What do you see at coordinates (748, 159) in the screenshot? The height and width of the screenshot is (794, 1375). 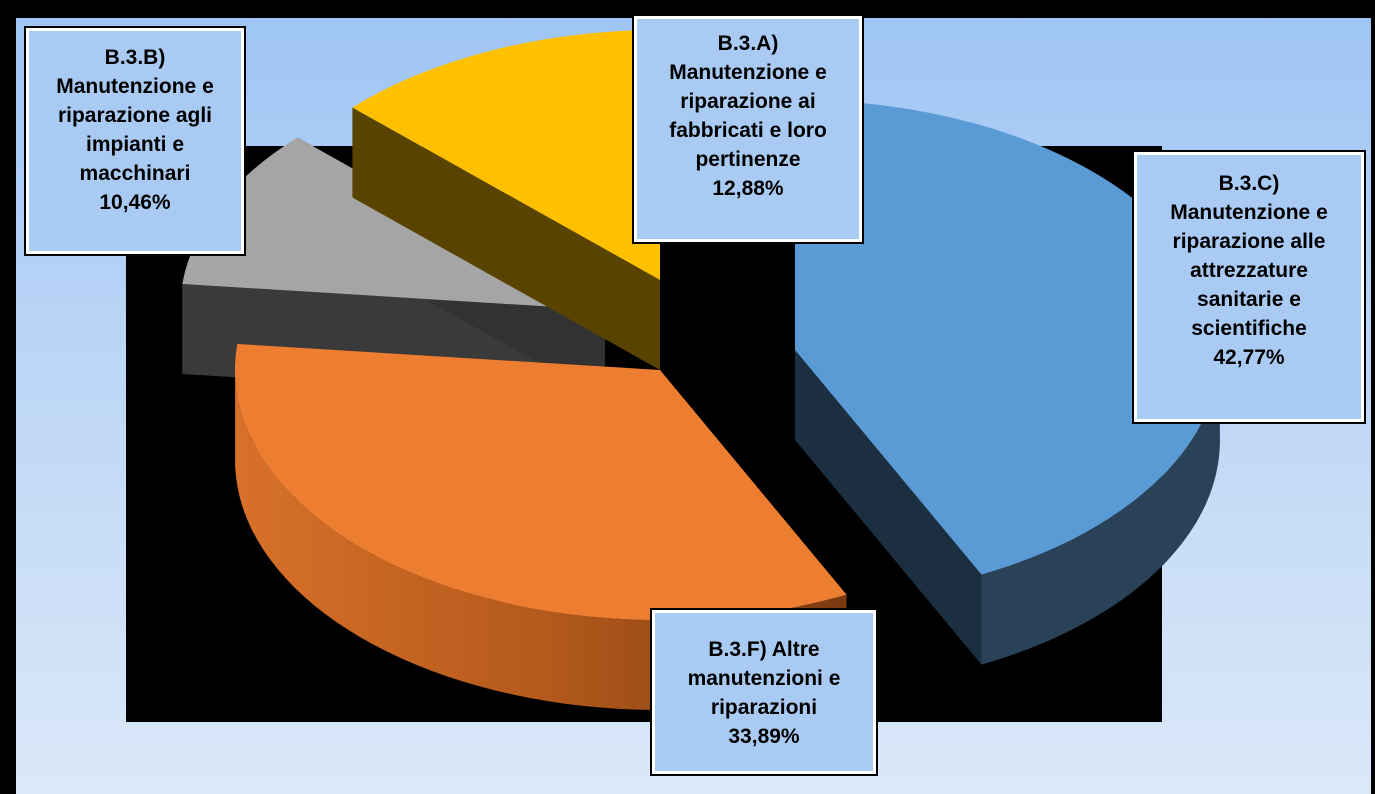 I see `label-b3a-line5: pertinenze` at bounding box center [748, 159].